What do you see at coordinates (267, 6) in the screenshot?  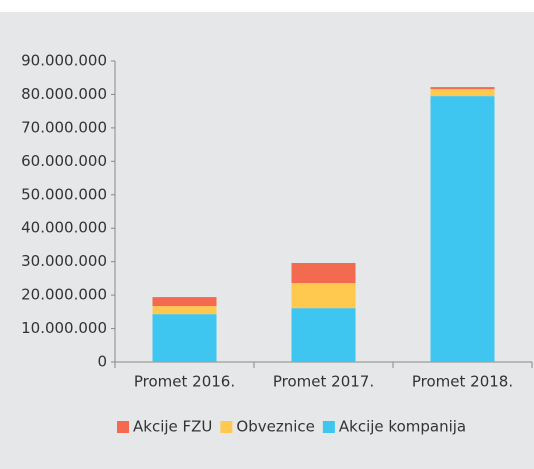 I see `top-strip` at bounding box center [267, 6].